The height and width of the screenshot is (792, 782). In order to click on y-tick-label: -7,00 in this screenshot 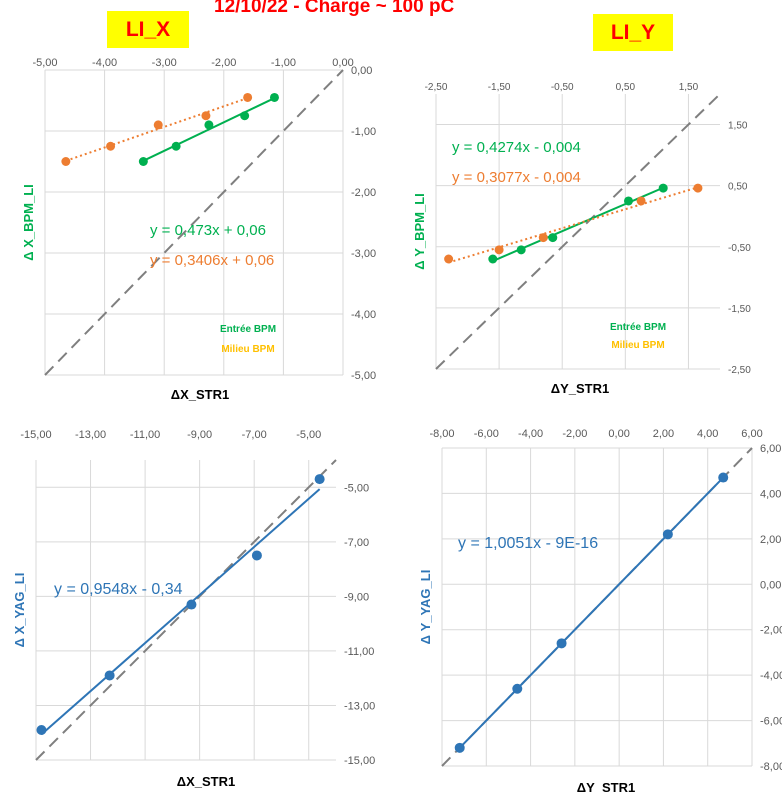, I will do `click(356, 543)`.